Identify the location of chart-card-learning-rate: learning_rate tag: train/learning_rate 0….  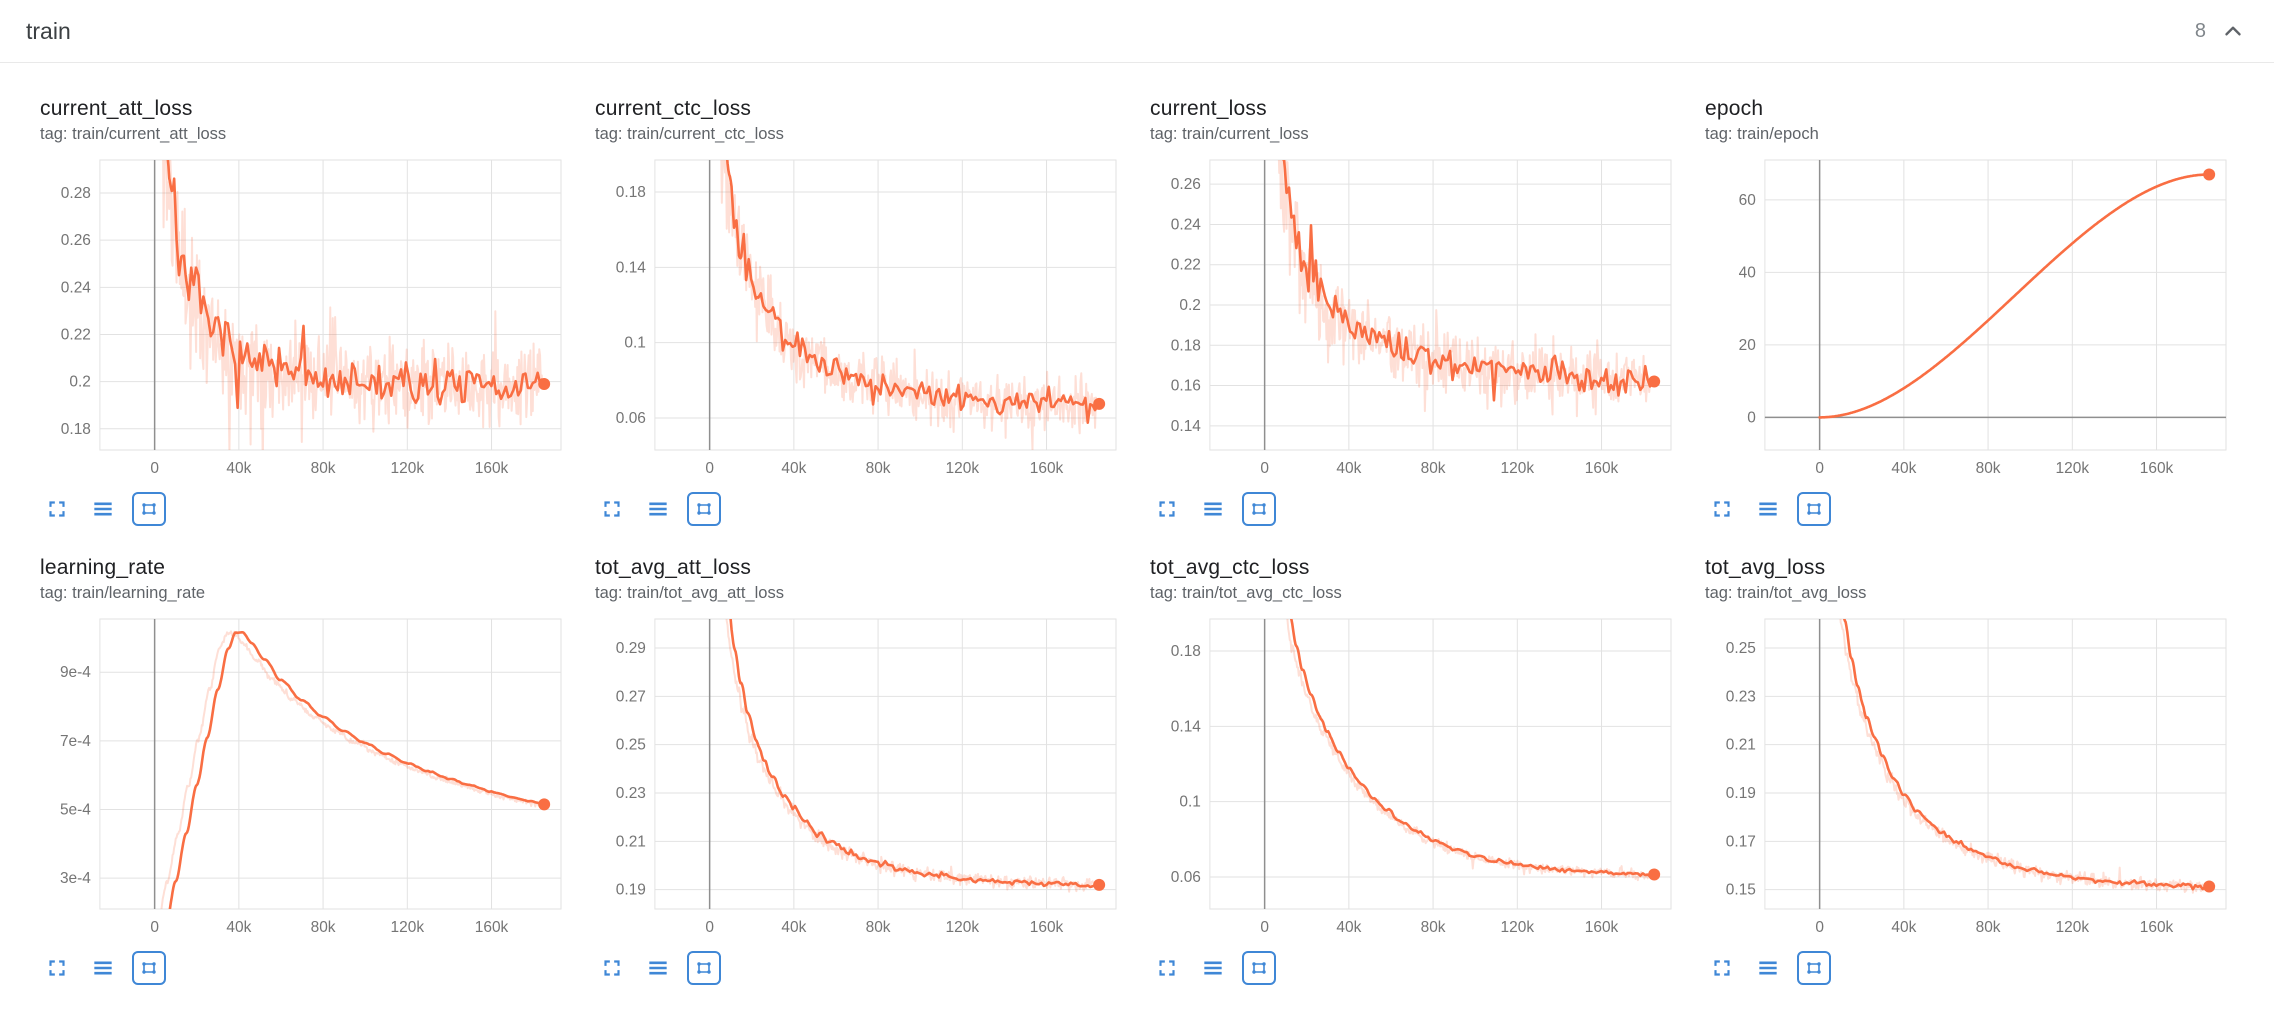
(304, 770).